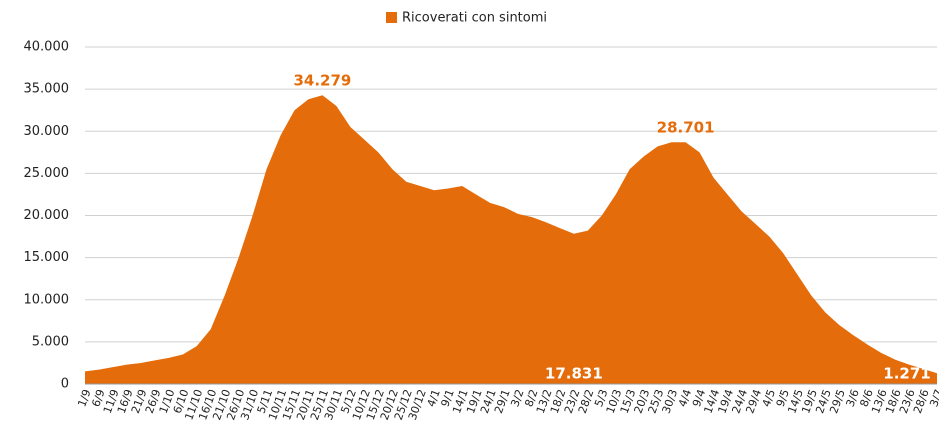 The image size is (939, 425). Describe the element at coordinates (686, 128) in the screenshot. I see `data-label: 28.701` at that location.